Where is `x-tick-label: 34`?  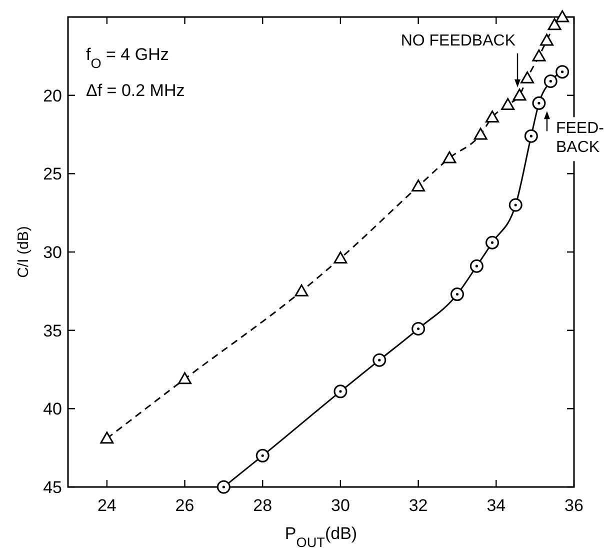 x-tick-label: 34 is located at coordinates (496, 505).